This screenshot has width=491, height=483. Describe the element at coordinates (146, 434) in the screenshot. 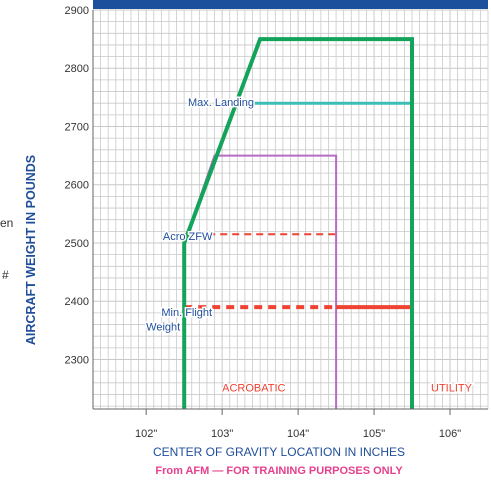

I see `x-tick-label: 102"` at that location.